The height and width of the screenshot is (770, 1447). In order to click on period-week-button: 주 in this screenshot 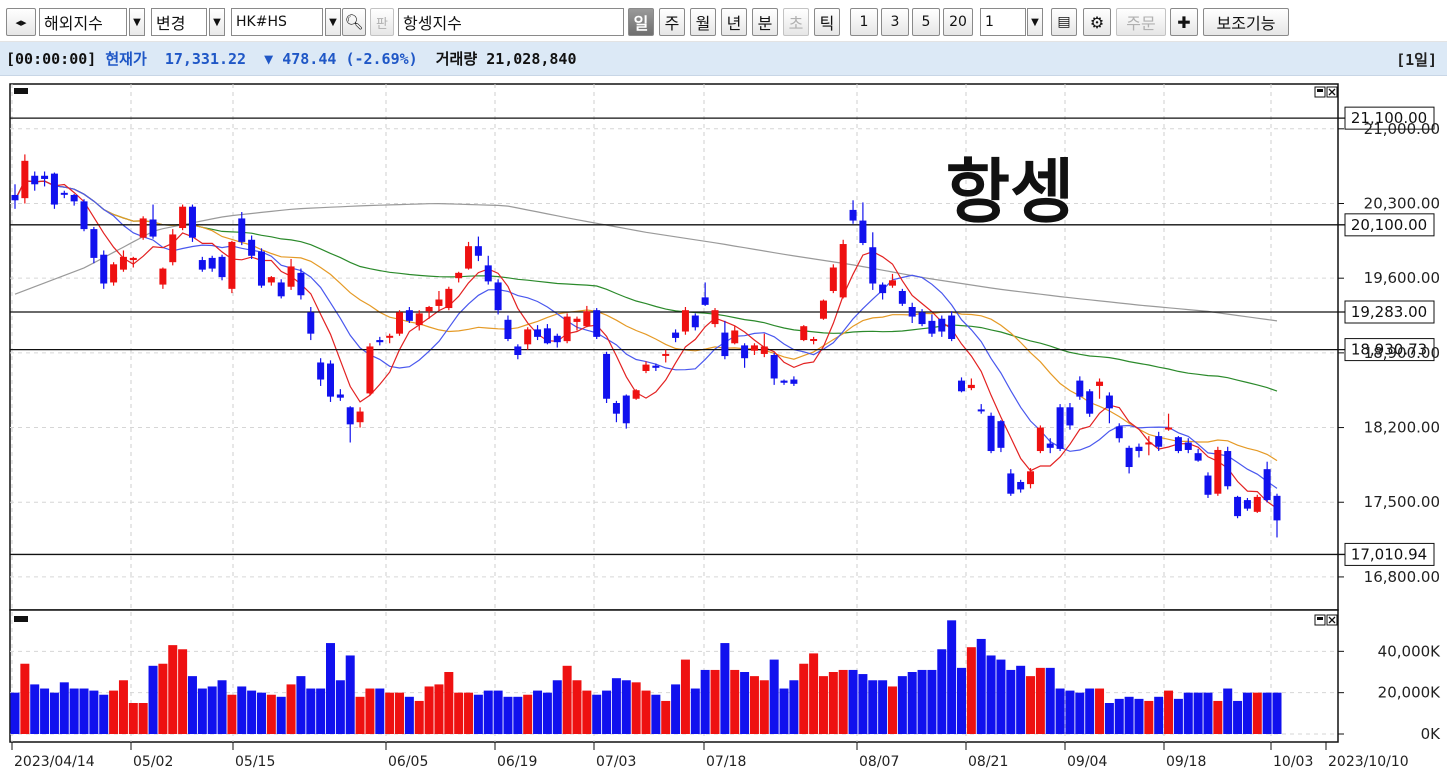, I will do `click(672, 22)`.